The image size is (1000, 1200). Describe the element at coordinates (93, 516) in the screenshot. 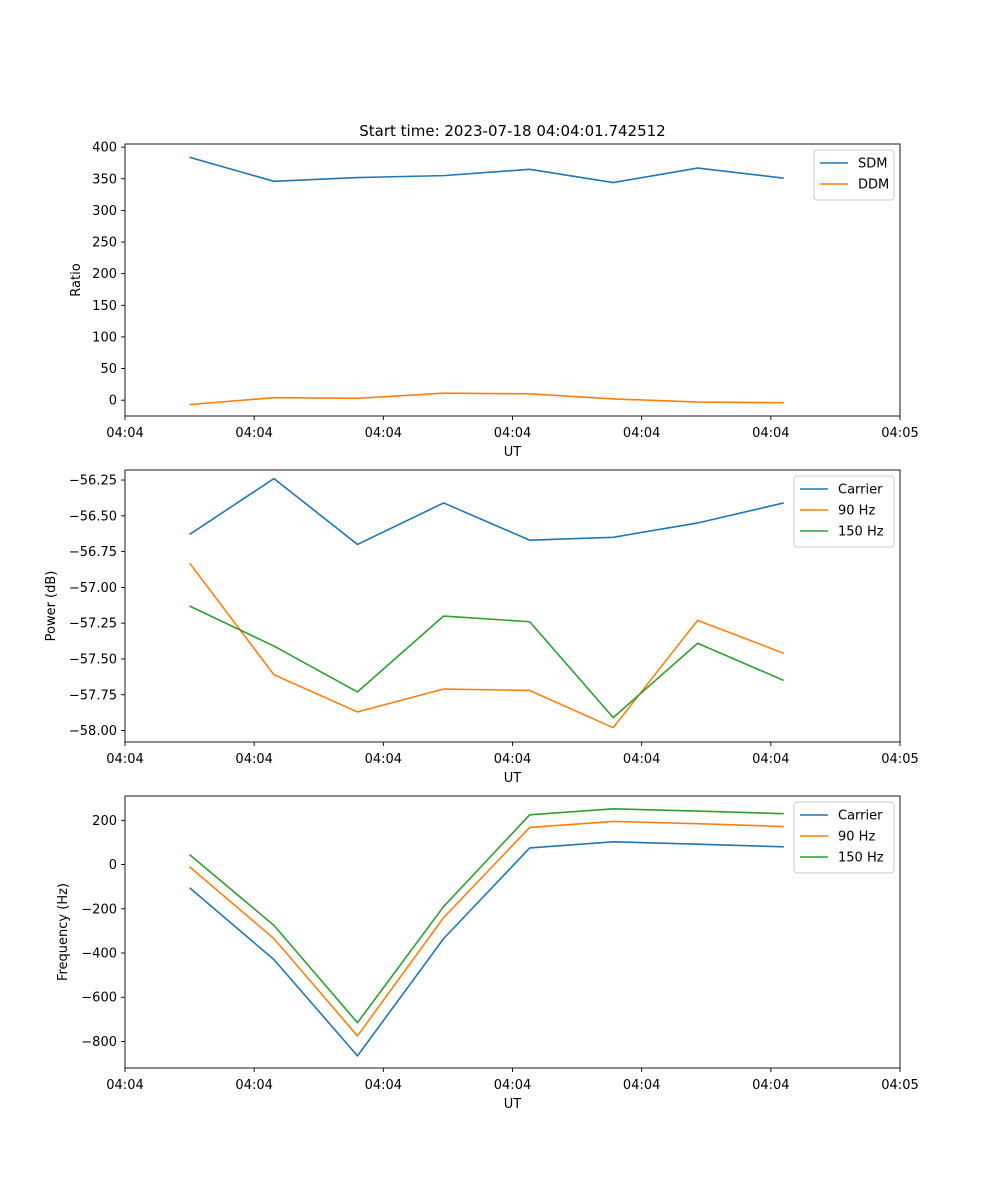

I see `y-tick-label: −56.50` at that location.